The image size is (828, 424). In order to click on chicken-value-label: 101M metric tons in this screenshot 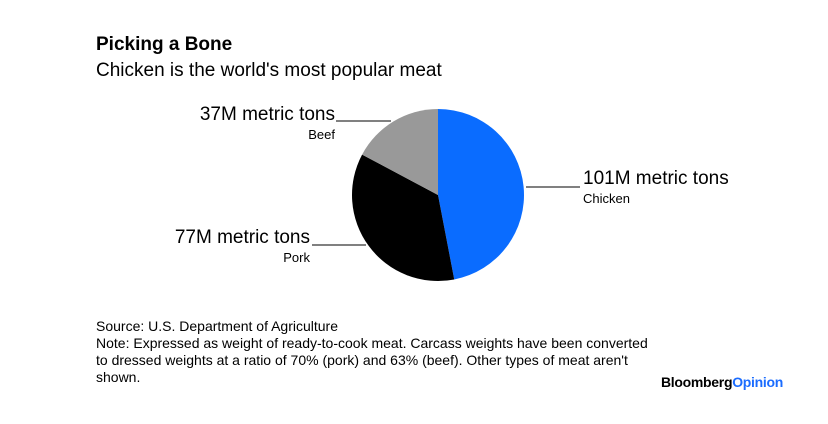, I will do `click(656, 178)`.